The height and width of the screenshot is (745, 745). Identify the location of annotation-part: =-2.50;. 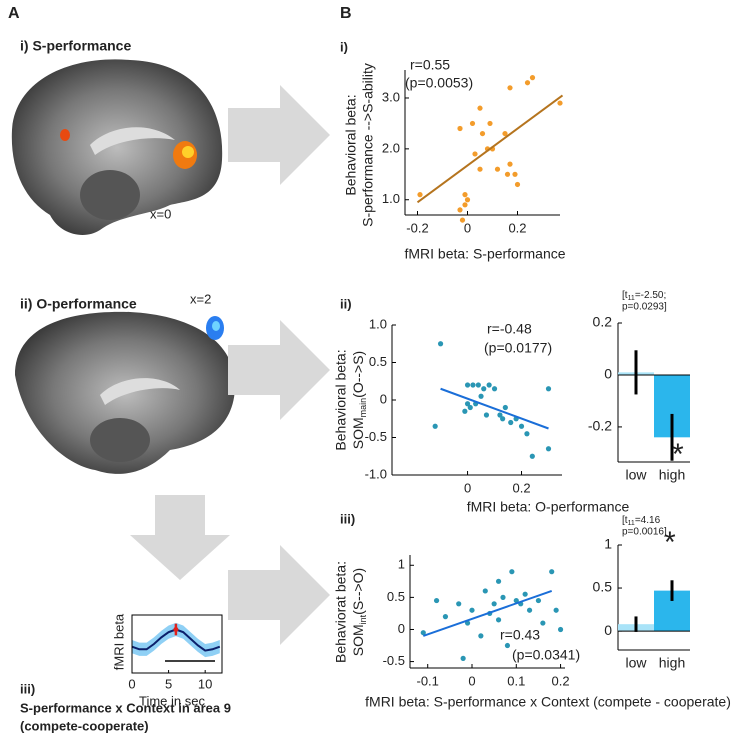
(650, 295).